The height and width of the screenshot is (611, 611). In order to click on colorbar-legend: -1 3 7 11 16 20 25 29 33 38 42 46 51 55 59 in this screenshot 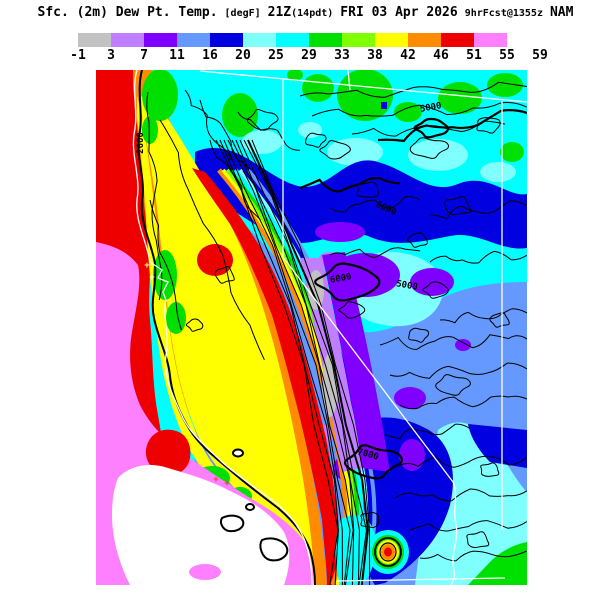, I will do `click(309, 49)`.